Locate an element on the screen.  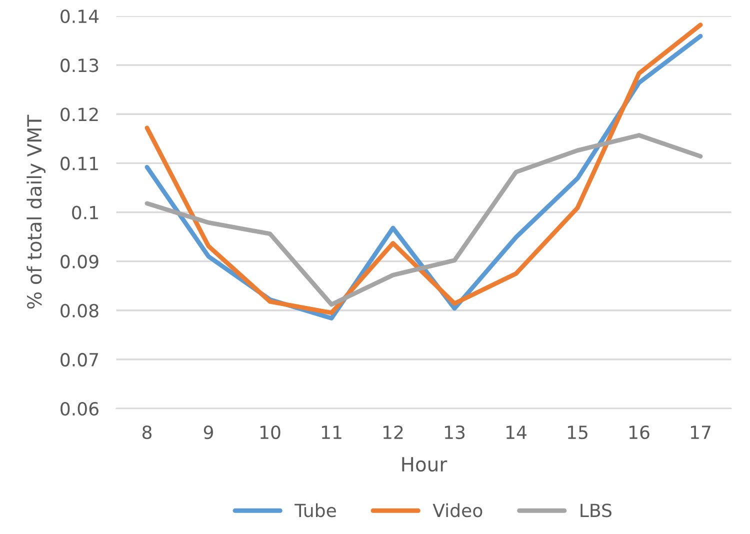
y-tick-label: 0.14 is located at coordinates (79, 16).